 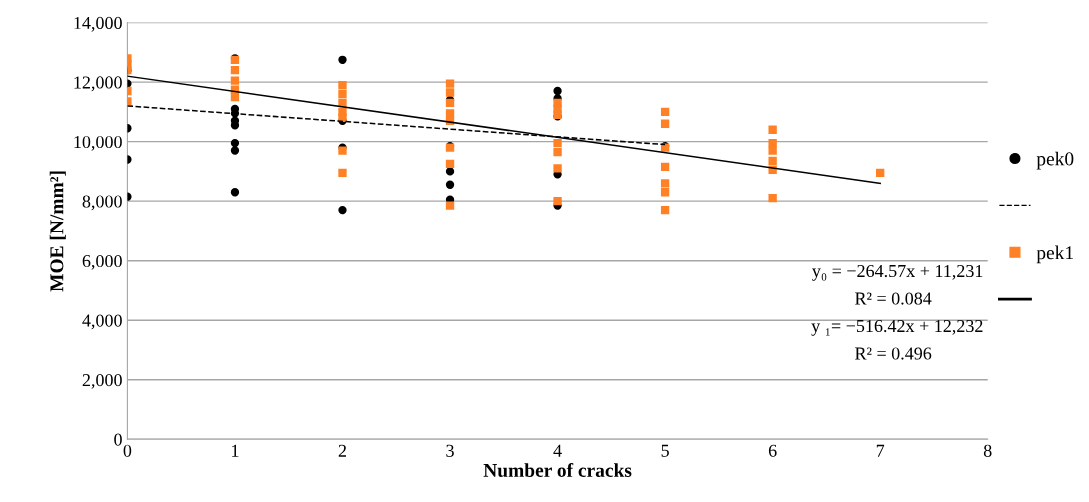 I want to click on x-tick-label: 6, so click(x=772, y=450).